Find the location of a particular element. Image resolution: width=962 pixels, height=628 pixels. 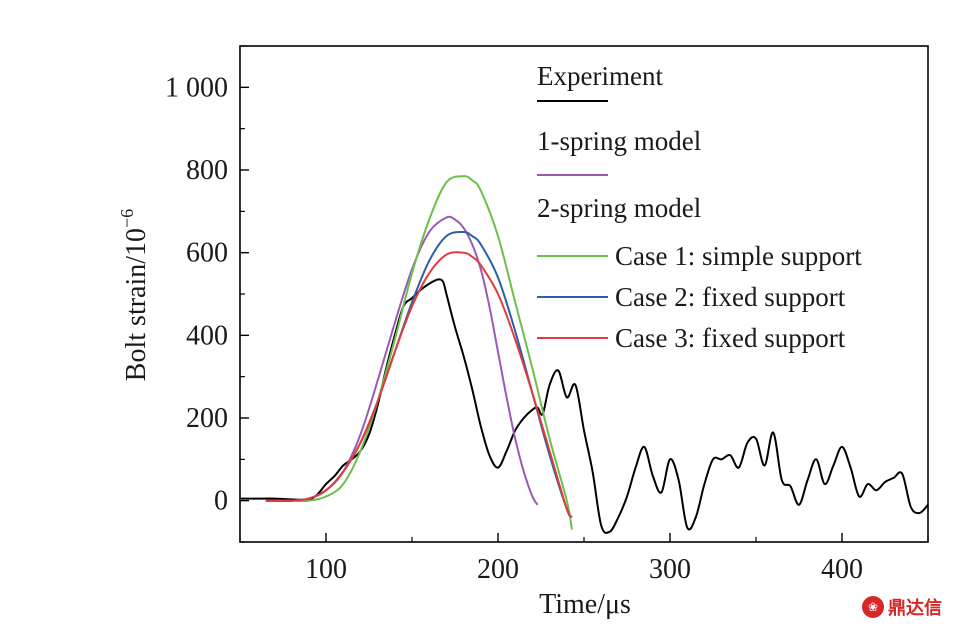

legend-label: Case 1: simple support is located at coordinates (738, 256).